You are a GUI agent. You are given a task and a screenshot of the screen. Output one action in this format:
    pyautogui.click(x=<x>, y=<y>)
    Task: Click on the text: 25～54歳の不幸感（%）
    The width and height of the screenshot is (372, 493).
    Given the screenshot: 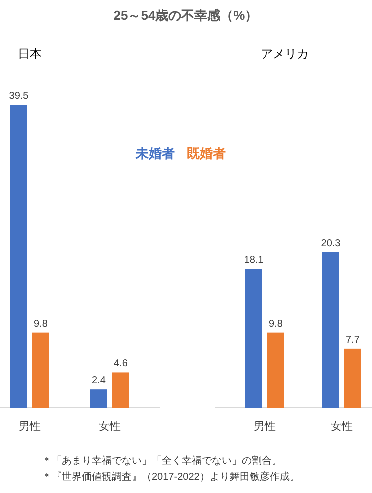 What is the action you would take?
    pyautogui.click(x=186, y=15)
    